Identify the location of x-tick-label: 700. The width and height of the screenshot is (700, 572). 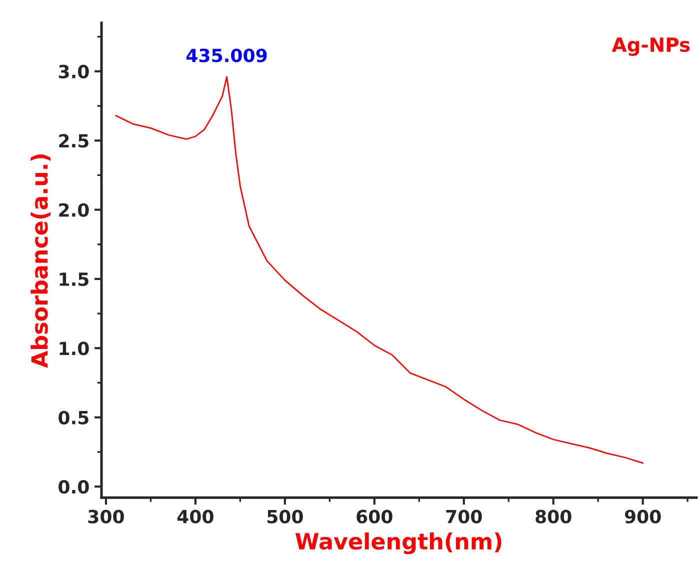
(464, 517).